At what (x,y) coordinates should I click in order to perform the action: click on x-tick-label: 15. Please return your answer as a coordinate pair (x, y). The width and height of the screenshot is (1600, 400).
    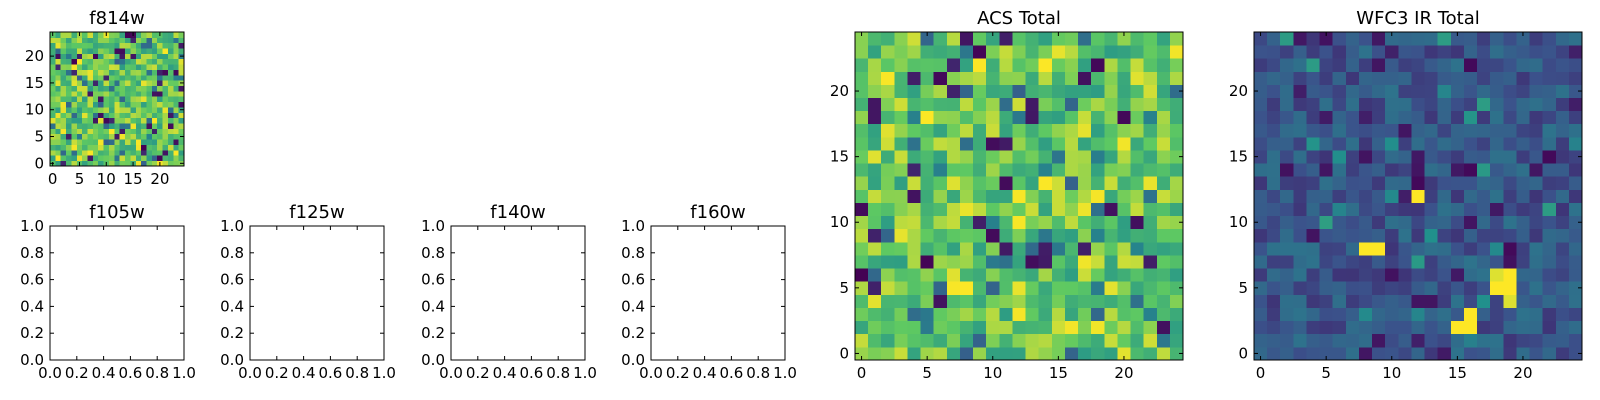
    Looking at the image, I should click on (133, 179).